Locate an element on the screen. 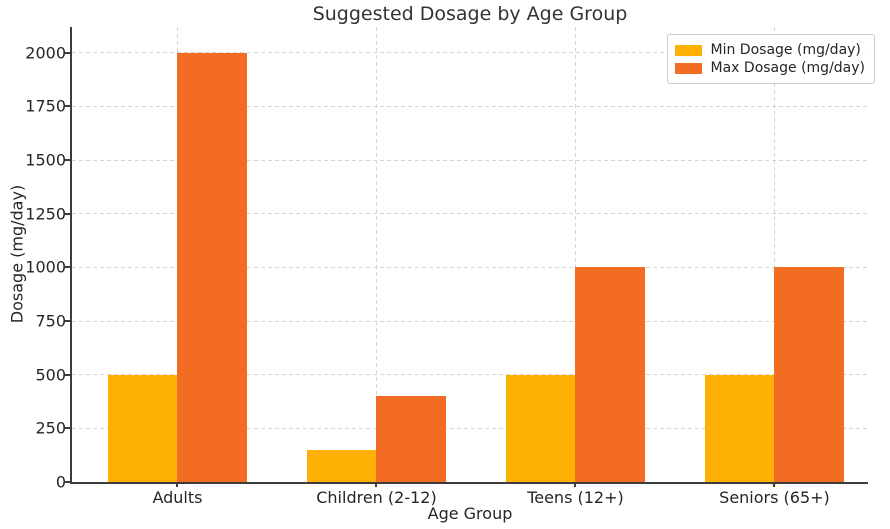  y-tick-label: 250 is located at coordinates (50, 428).